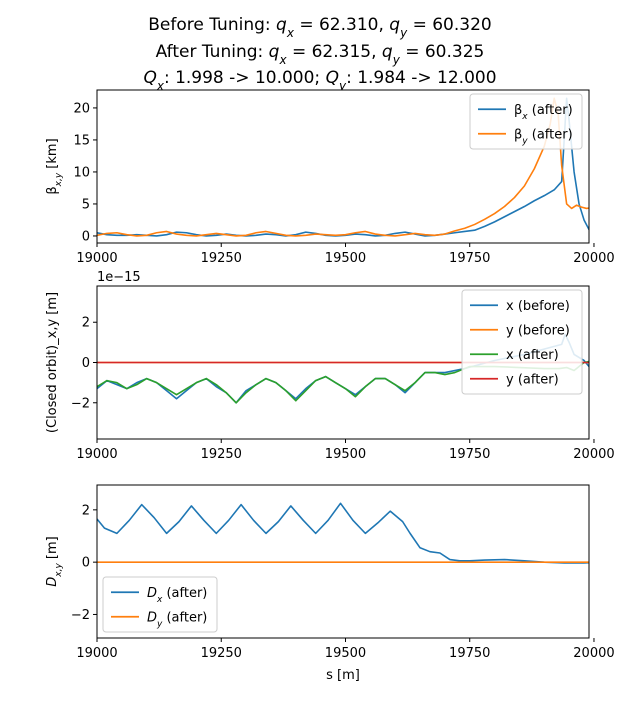 This screenshot has height=719, width=640. Describe the element at coordinates (80, 615) in the screenshot. I see `y-tick-label-3-1: −2` at that location.